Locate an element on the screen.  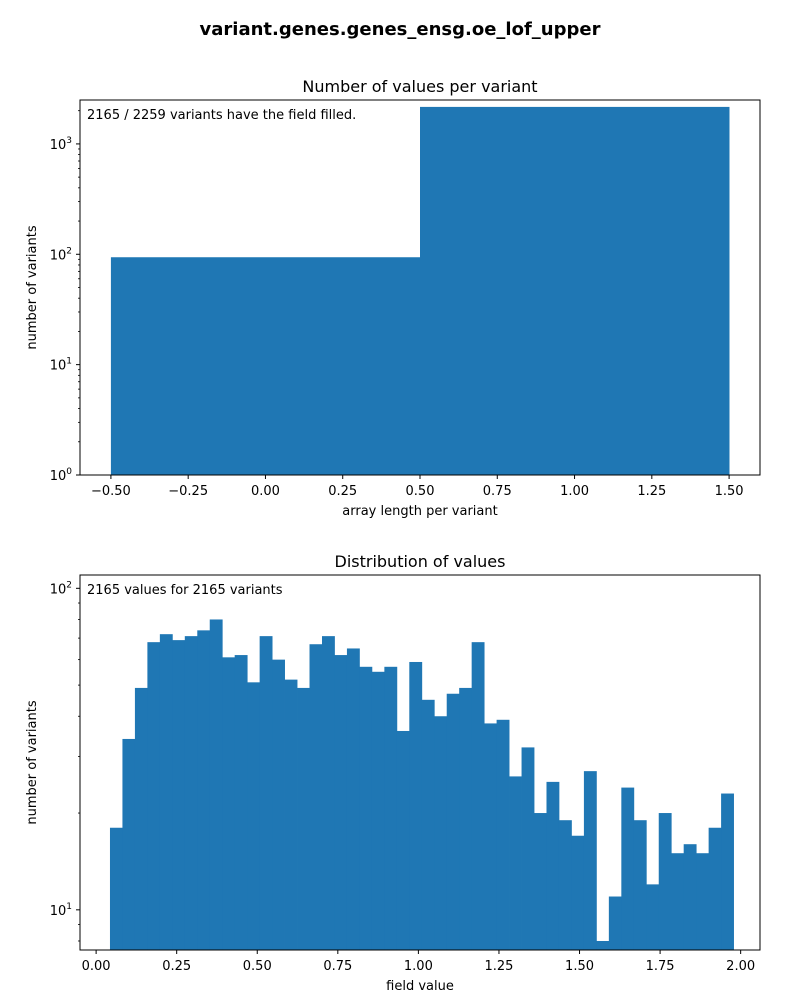
y-tick-label: 10⁰ is located at coordinates (61, 475).